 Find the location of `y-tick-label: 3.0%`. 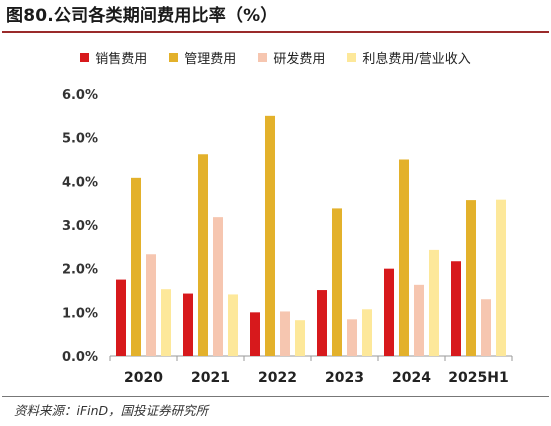

y-tick-label: 3.0% is located at coordinates (80, 226).